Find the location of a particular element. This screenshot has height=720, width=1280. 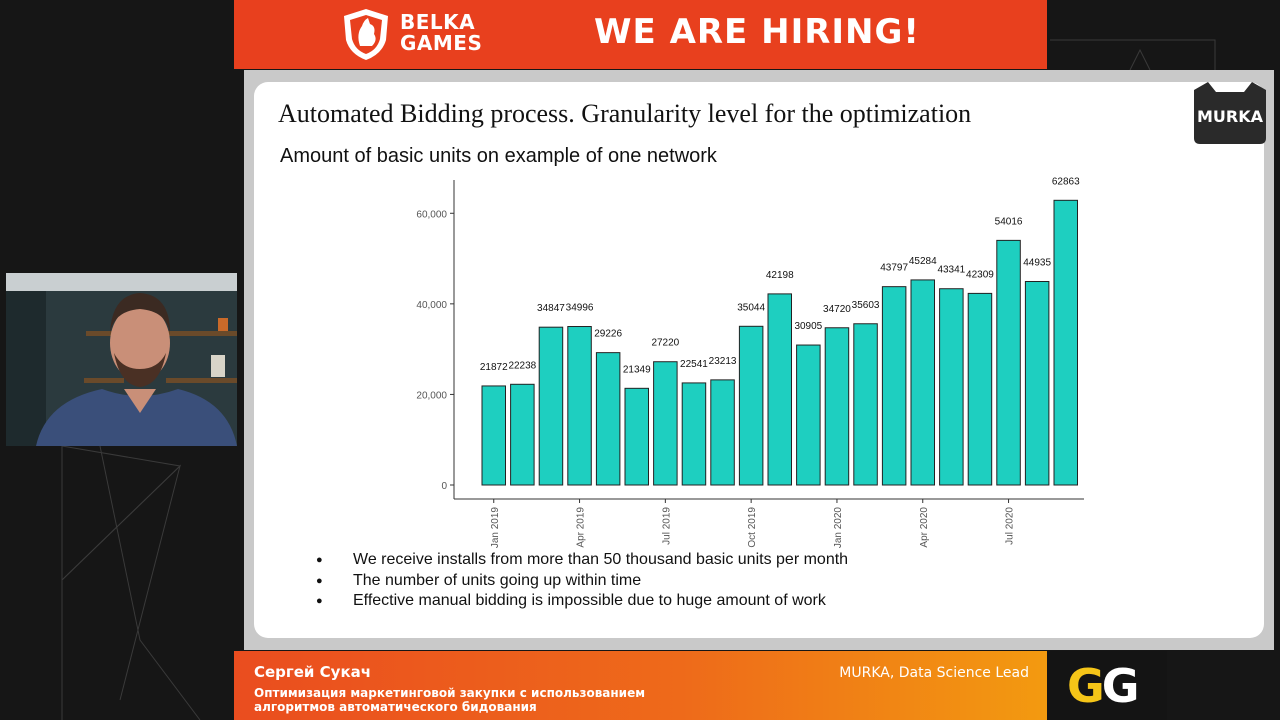

y-tick-label: 20,000 is located at coordinates (431, 395).